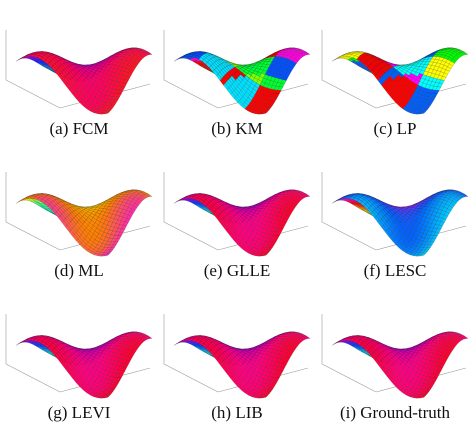  Describe the element at coordinates (237, 128) in the screenshot. I see `caption-km: (b) KM` at that location.